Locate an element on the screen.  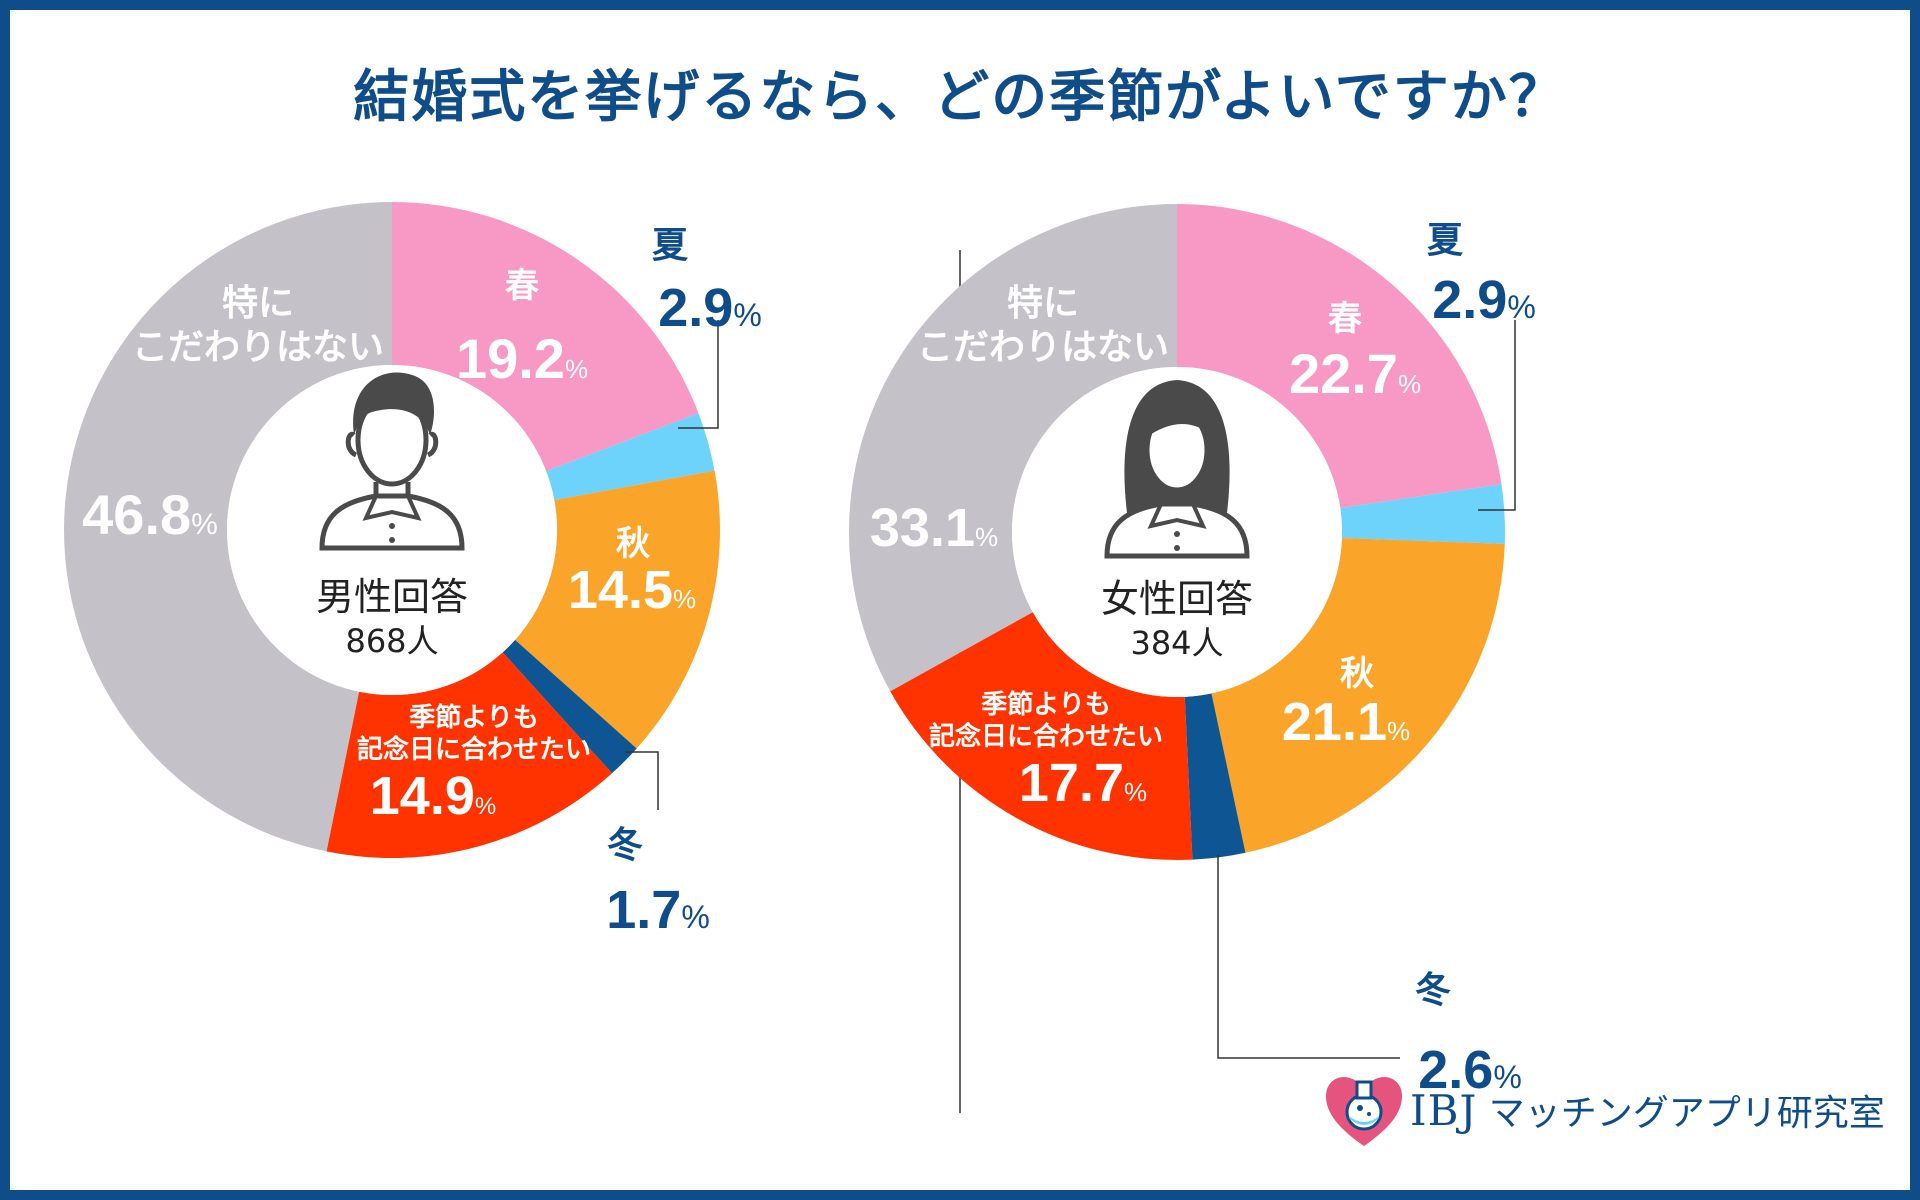
man-icon is located at coordinates (392, 461).